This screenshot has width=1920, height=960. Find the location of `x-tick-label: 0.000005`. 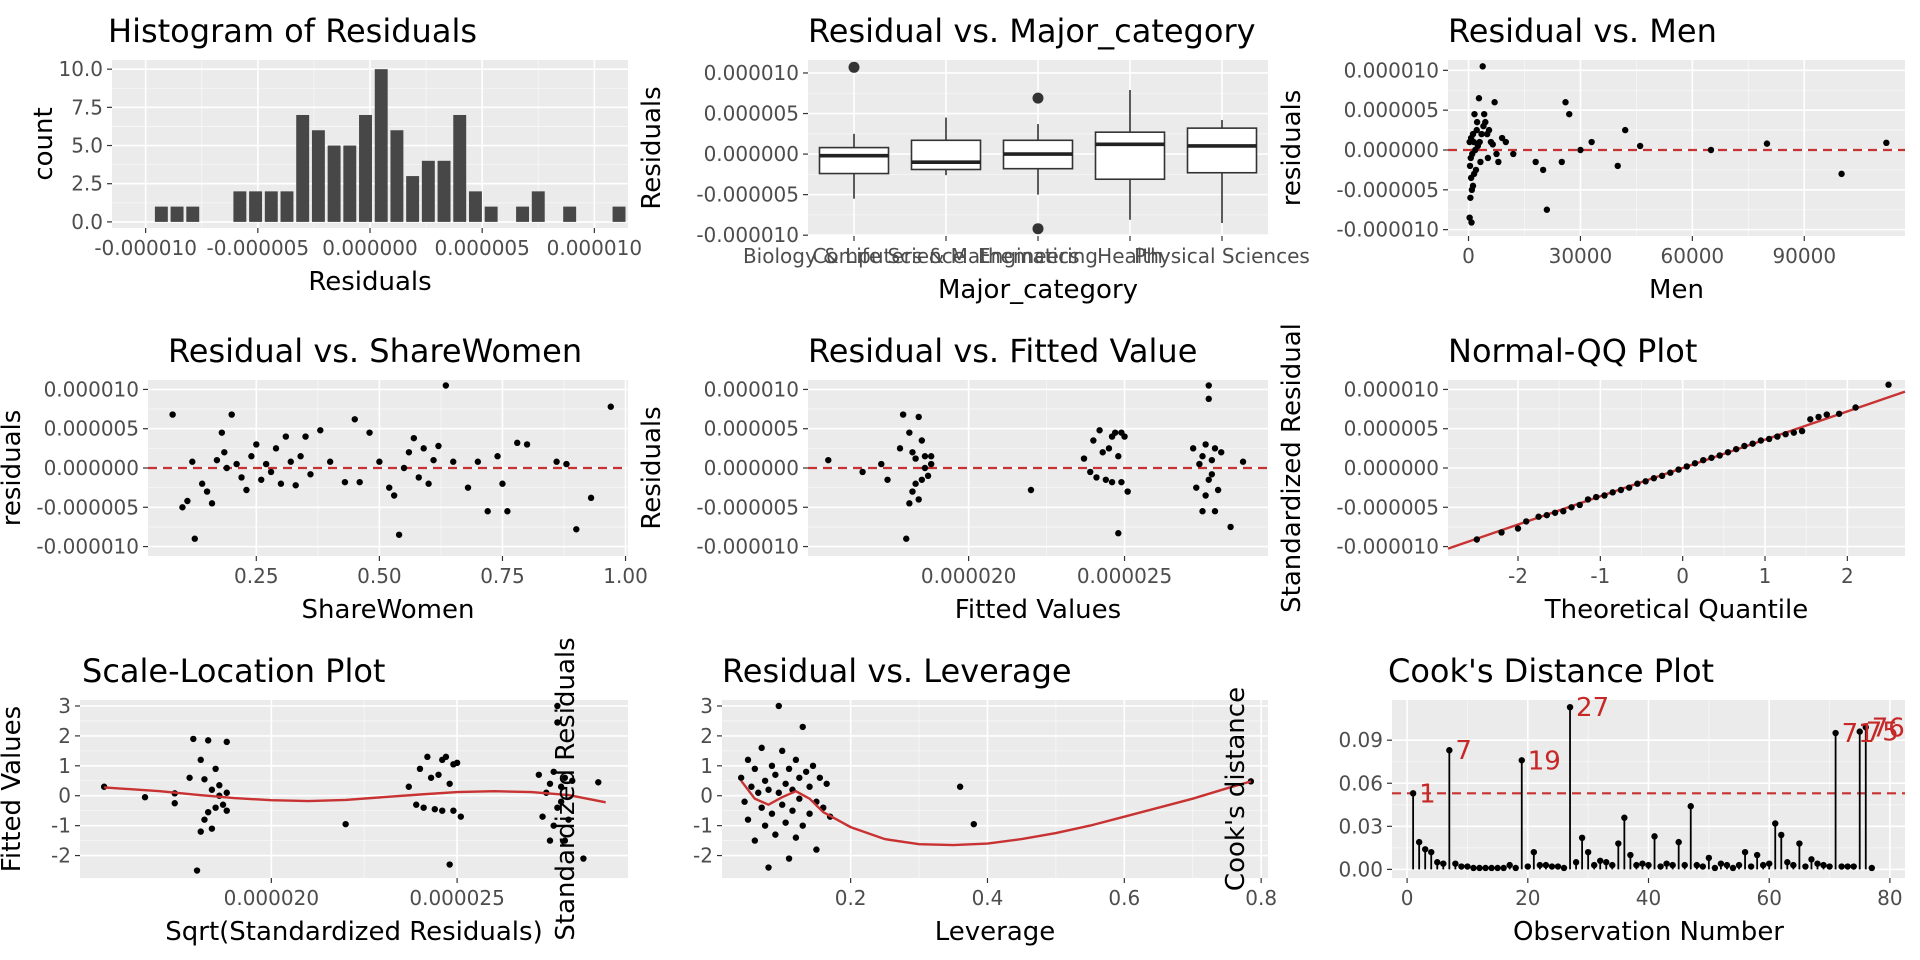

x-tick-label: 0.000005 is located at coordinates (481, 248).